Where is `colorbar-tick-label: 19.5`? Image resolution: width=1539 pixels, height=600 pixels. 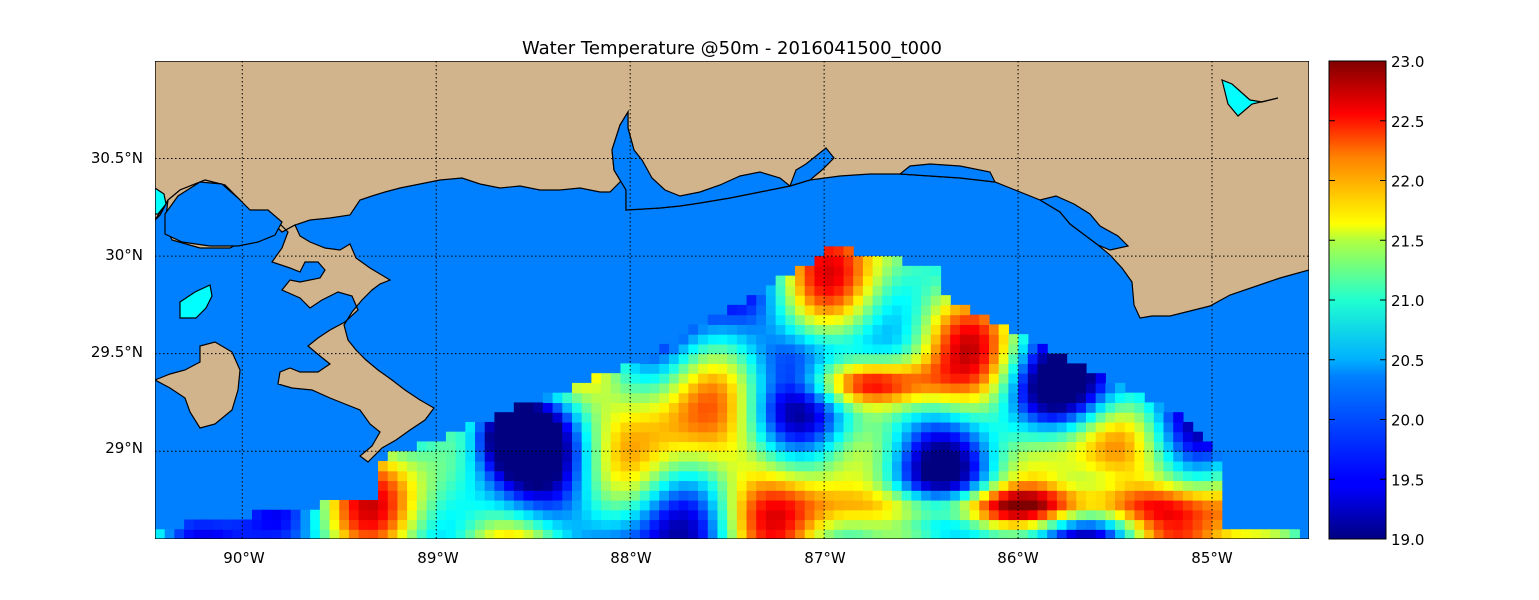
colorbar-tick-label: 19.5 is located at coordinates (1407, 480).